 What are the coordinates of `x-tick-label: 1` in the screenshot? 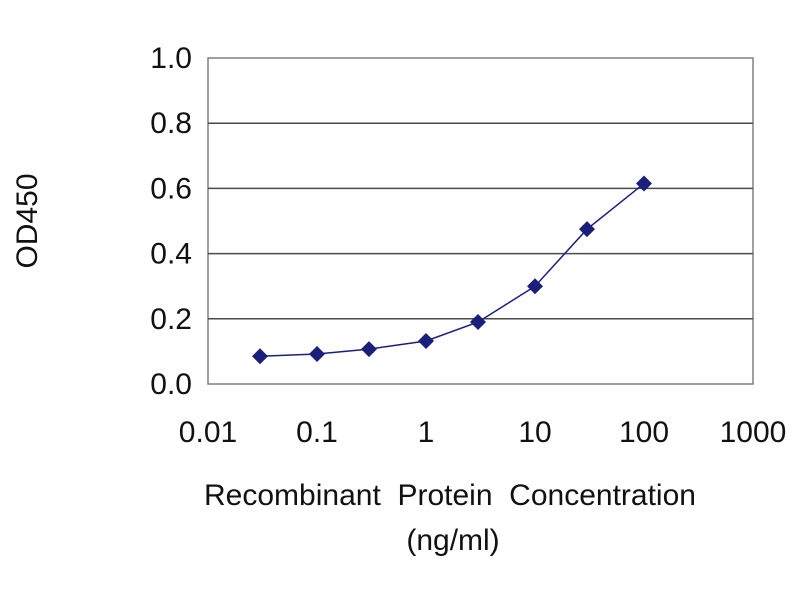 It's located at (426, 432).